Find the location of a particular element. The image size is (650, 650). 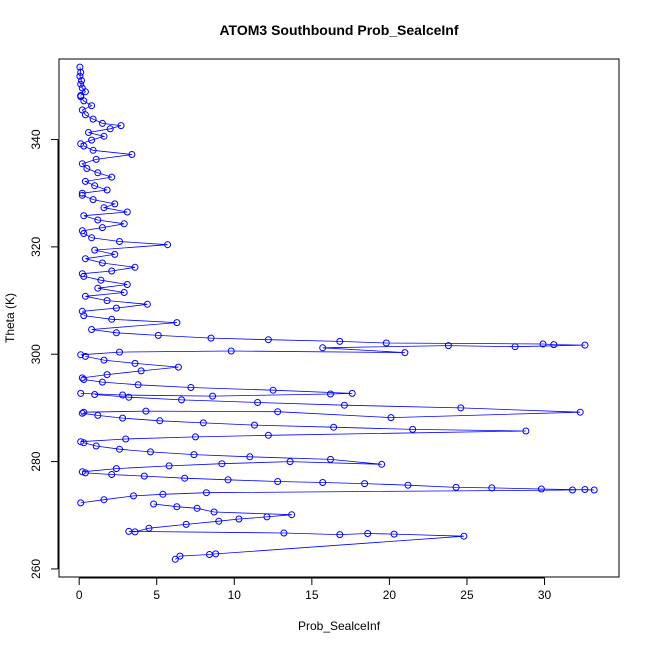

x-tick-label: 15 is located at coordinates (312, 595).